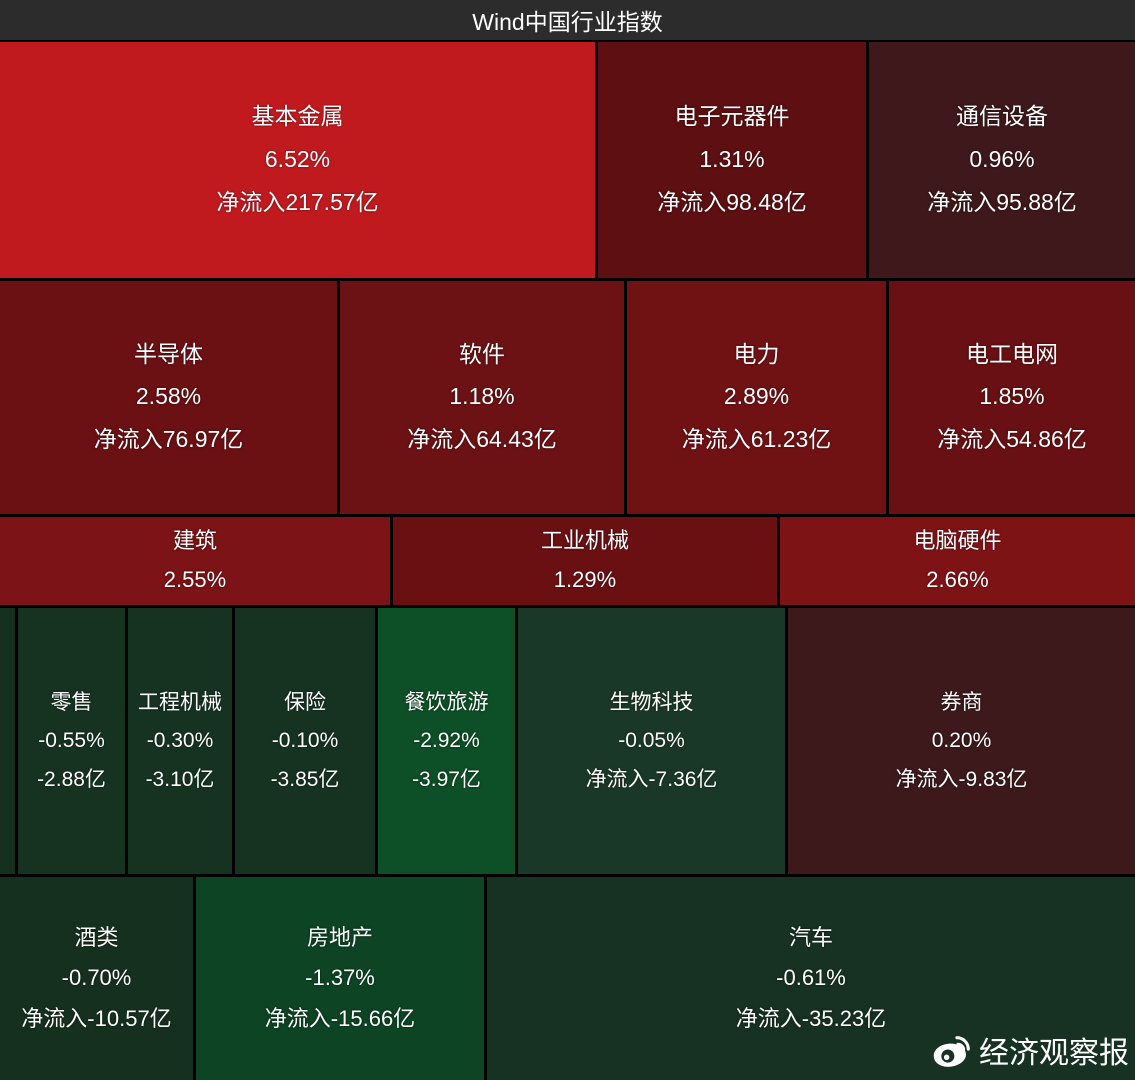  What do you see at coordinates (957, 541) in the screenshot?
I see `tile-name: 电脑硬件` at bounding box center [957, 541].